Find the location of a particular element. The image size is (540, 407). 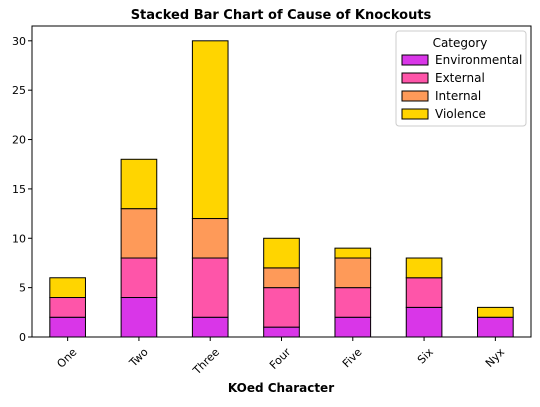

x-axis: One Two Three Four Five Six Nyx is located at coordinates (280, 357).